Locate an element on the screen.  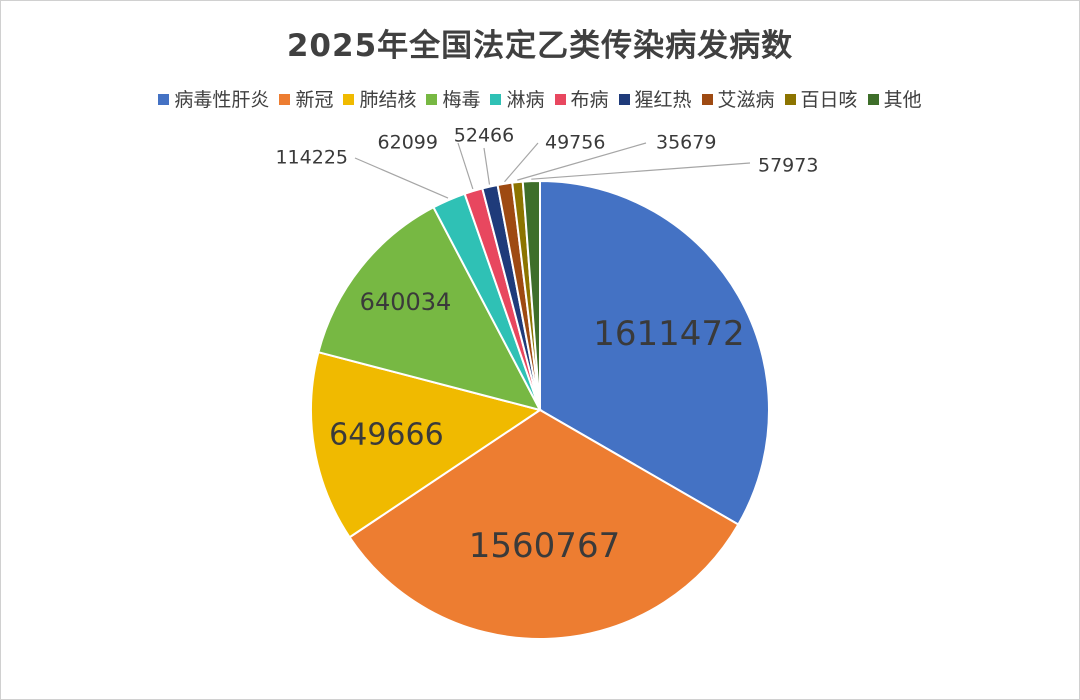
legend: 病毒性肝炎 新冠 肺结核 梅毒 淋病 布病 猩红热 艾滋病 百日咳 其他 is located at coordinates (540, 98).